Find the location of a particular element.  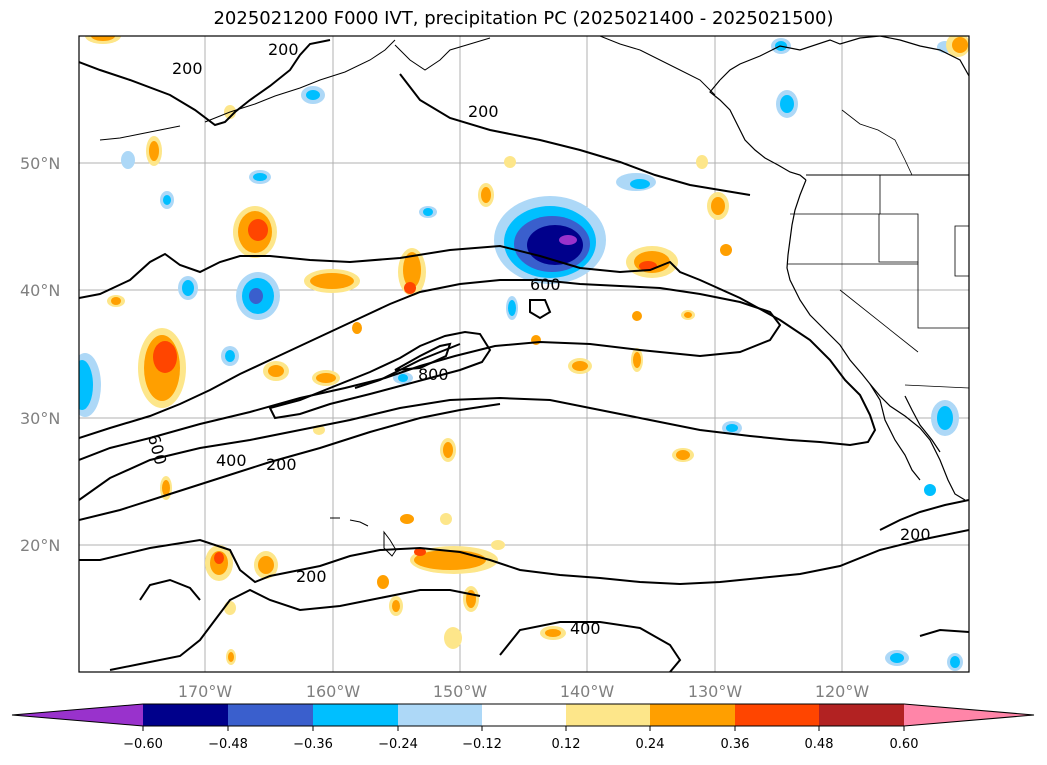

alaska-coast-east is located at coordinates (924, 56).